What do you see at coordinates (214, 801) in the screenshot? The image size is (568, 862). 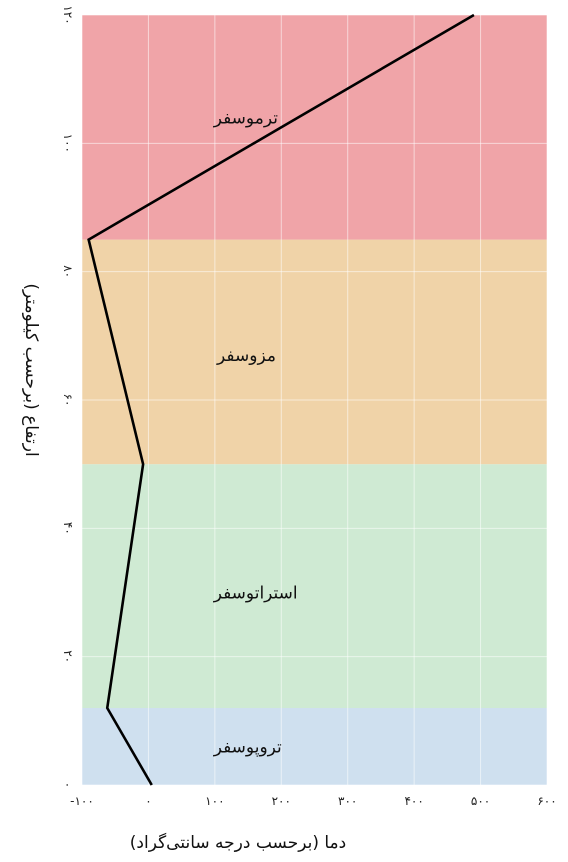 I see `x-tick-label-2: ۱۰۰` at bounding box center [214, 801].